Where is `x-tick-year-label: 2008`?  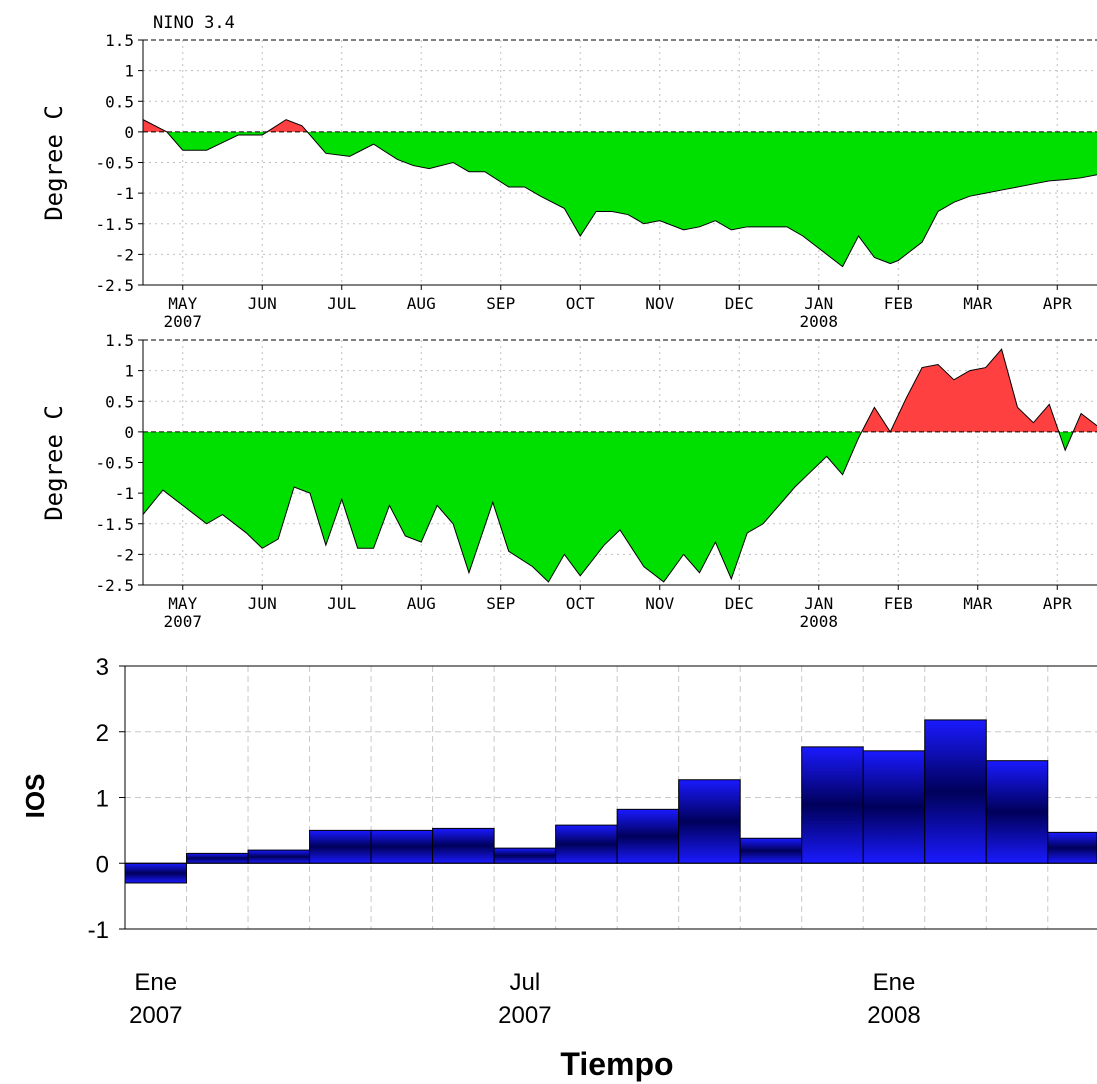
x-tick-year-label: 2008 is located at coordinates (893, 1015).